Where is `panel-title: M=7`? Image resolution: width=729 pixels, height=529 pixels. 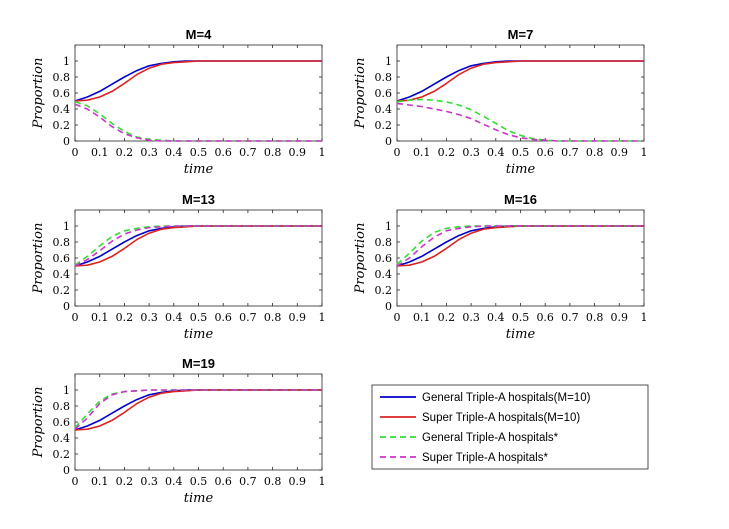
panel-title: M=7 is located at coordinates (521, 34).